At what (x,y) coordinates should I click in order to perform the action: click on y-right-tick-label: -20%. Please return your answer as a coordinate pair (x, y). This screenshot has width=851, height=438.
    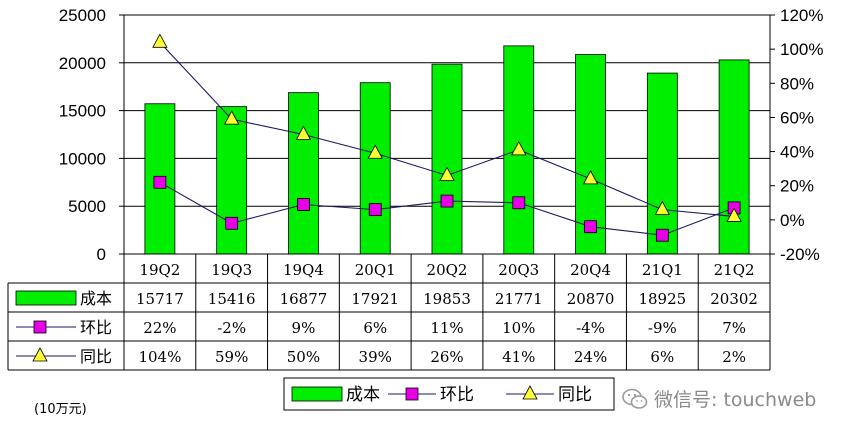
    Looking at the image, I should click on (800, 254).